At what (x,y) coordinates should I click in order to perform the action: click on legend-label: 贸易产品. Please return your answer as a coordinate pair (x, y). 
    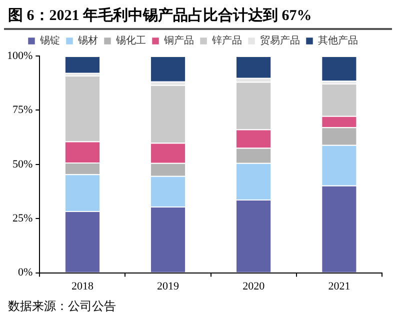
    Looking at the image, I should click on (280, 40).